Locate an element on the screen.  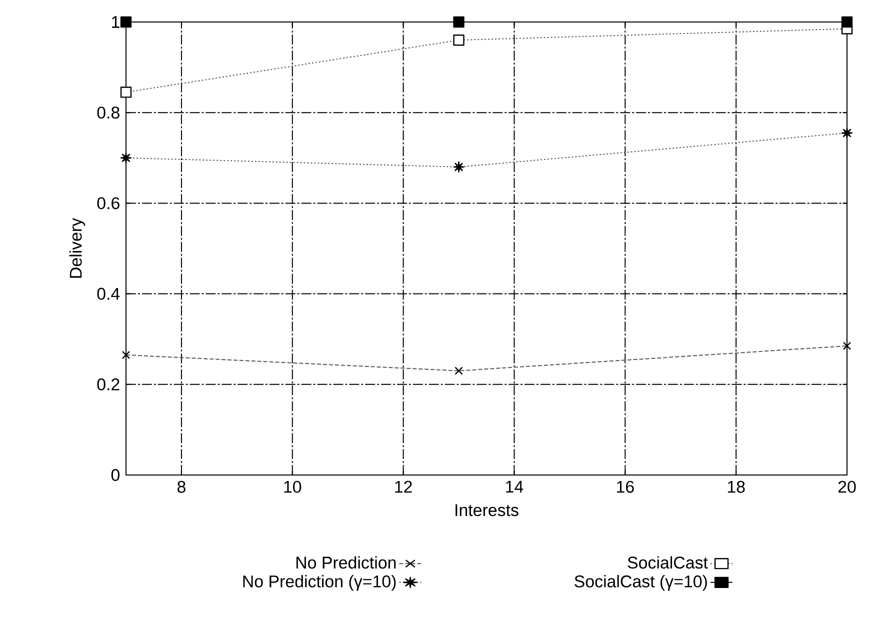
y-tick-label: 0.8 is located at coordinates (108, 112).